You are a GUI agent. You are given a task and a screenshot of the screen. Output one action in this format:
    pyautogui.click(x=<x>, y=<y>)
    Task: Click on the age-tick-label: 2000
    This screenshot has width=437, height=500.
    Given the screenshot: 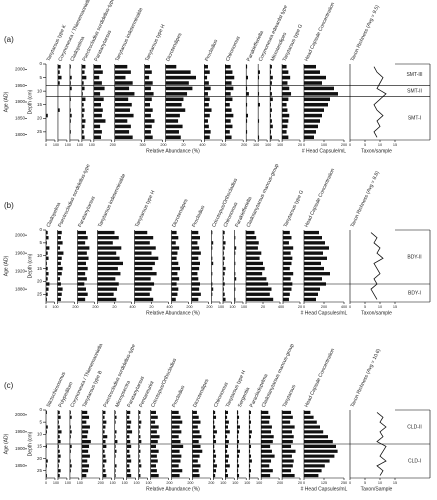 What is the action you would take?
    pyautogui.click(x=20, y=234)
    